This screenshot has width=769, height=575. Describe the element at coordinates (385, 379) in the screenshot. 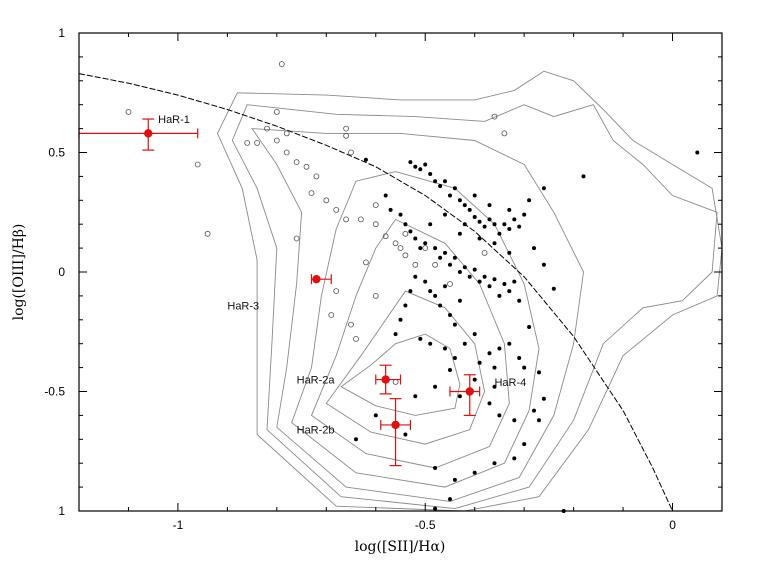

I see `highlight-point` at that location.